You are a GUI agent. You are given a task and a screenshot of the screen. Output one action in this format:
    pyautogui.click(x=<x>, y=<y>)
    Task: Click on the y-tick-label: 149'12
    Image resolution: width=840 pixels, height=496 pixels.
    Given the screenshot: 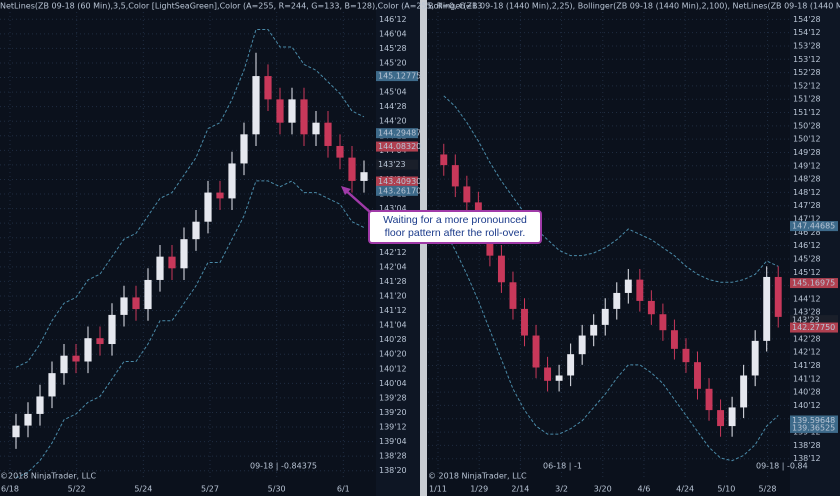 What is the action you would take?
    pyautogui.click(x=807, y=165)
    